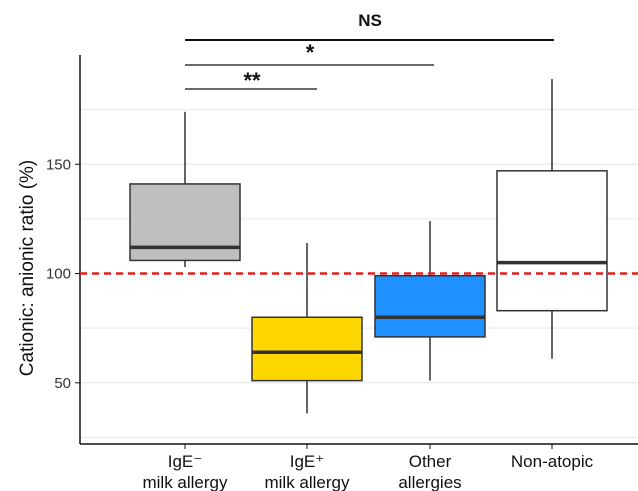 The height and width of the screenshot is (491, 638). I want to click on y-tick-label: 50, so click(62, 383).